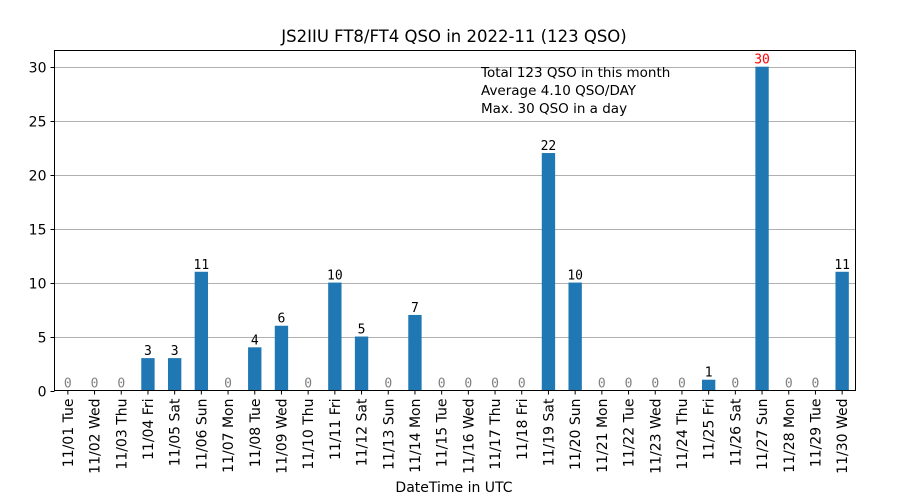 The width and height of the screenshot is (900, 500). What do you see at coordinates (710, 429) in the screenshot?
I see `x-tick-label: 11/25 Fri` at bounding box center [710, 429].